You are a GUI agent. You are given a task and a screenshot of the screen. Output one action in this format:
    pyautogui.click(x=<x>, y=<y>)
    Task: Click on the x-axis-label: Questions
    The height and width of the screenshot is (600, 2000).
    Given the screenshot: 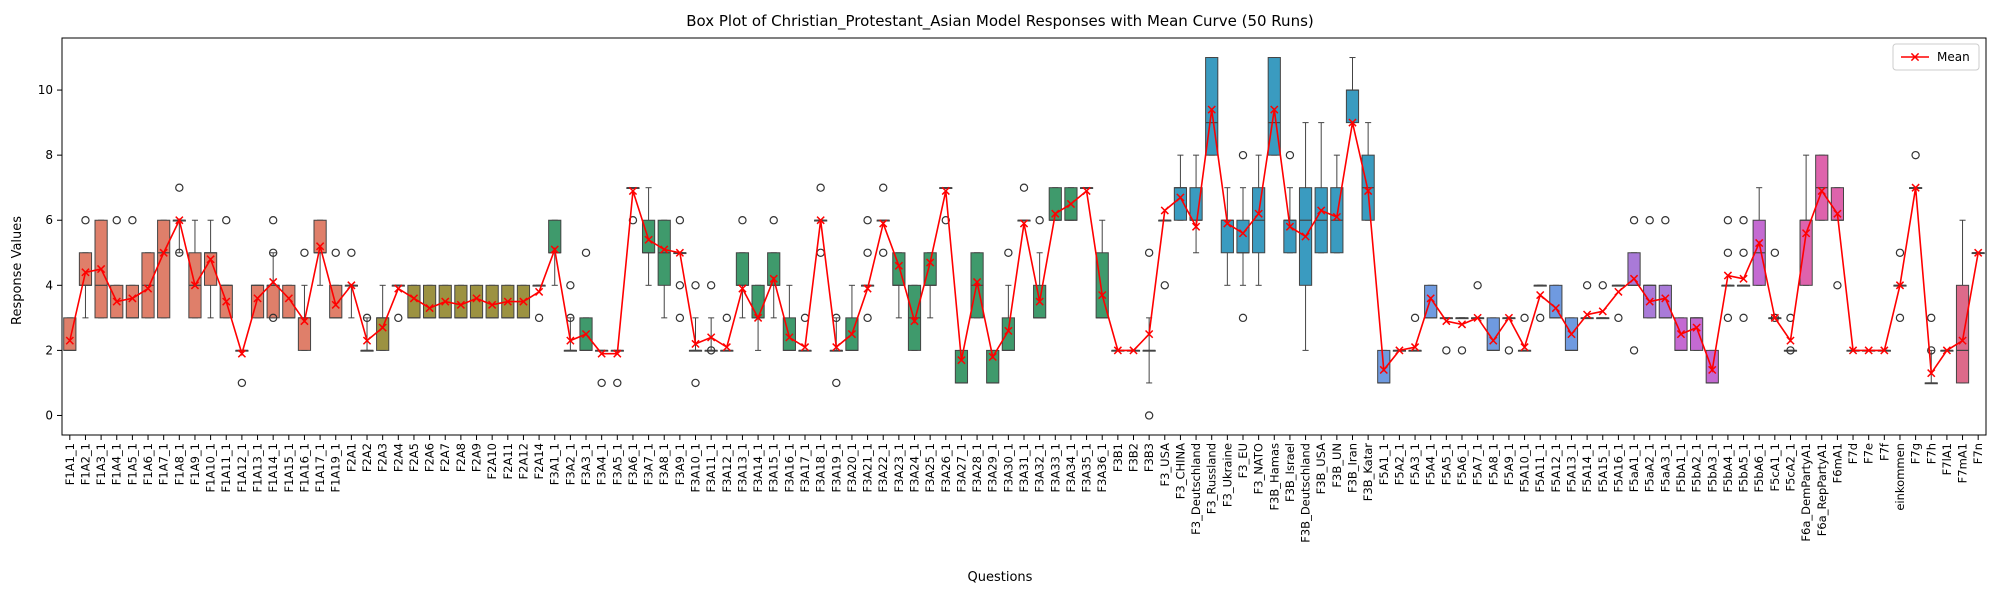 What is the action you would take?
    pyautogui.click(x=1000, y=577)
    